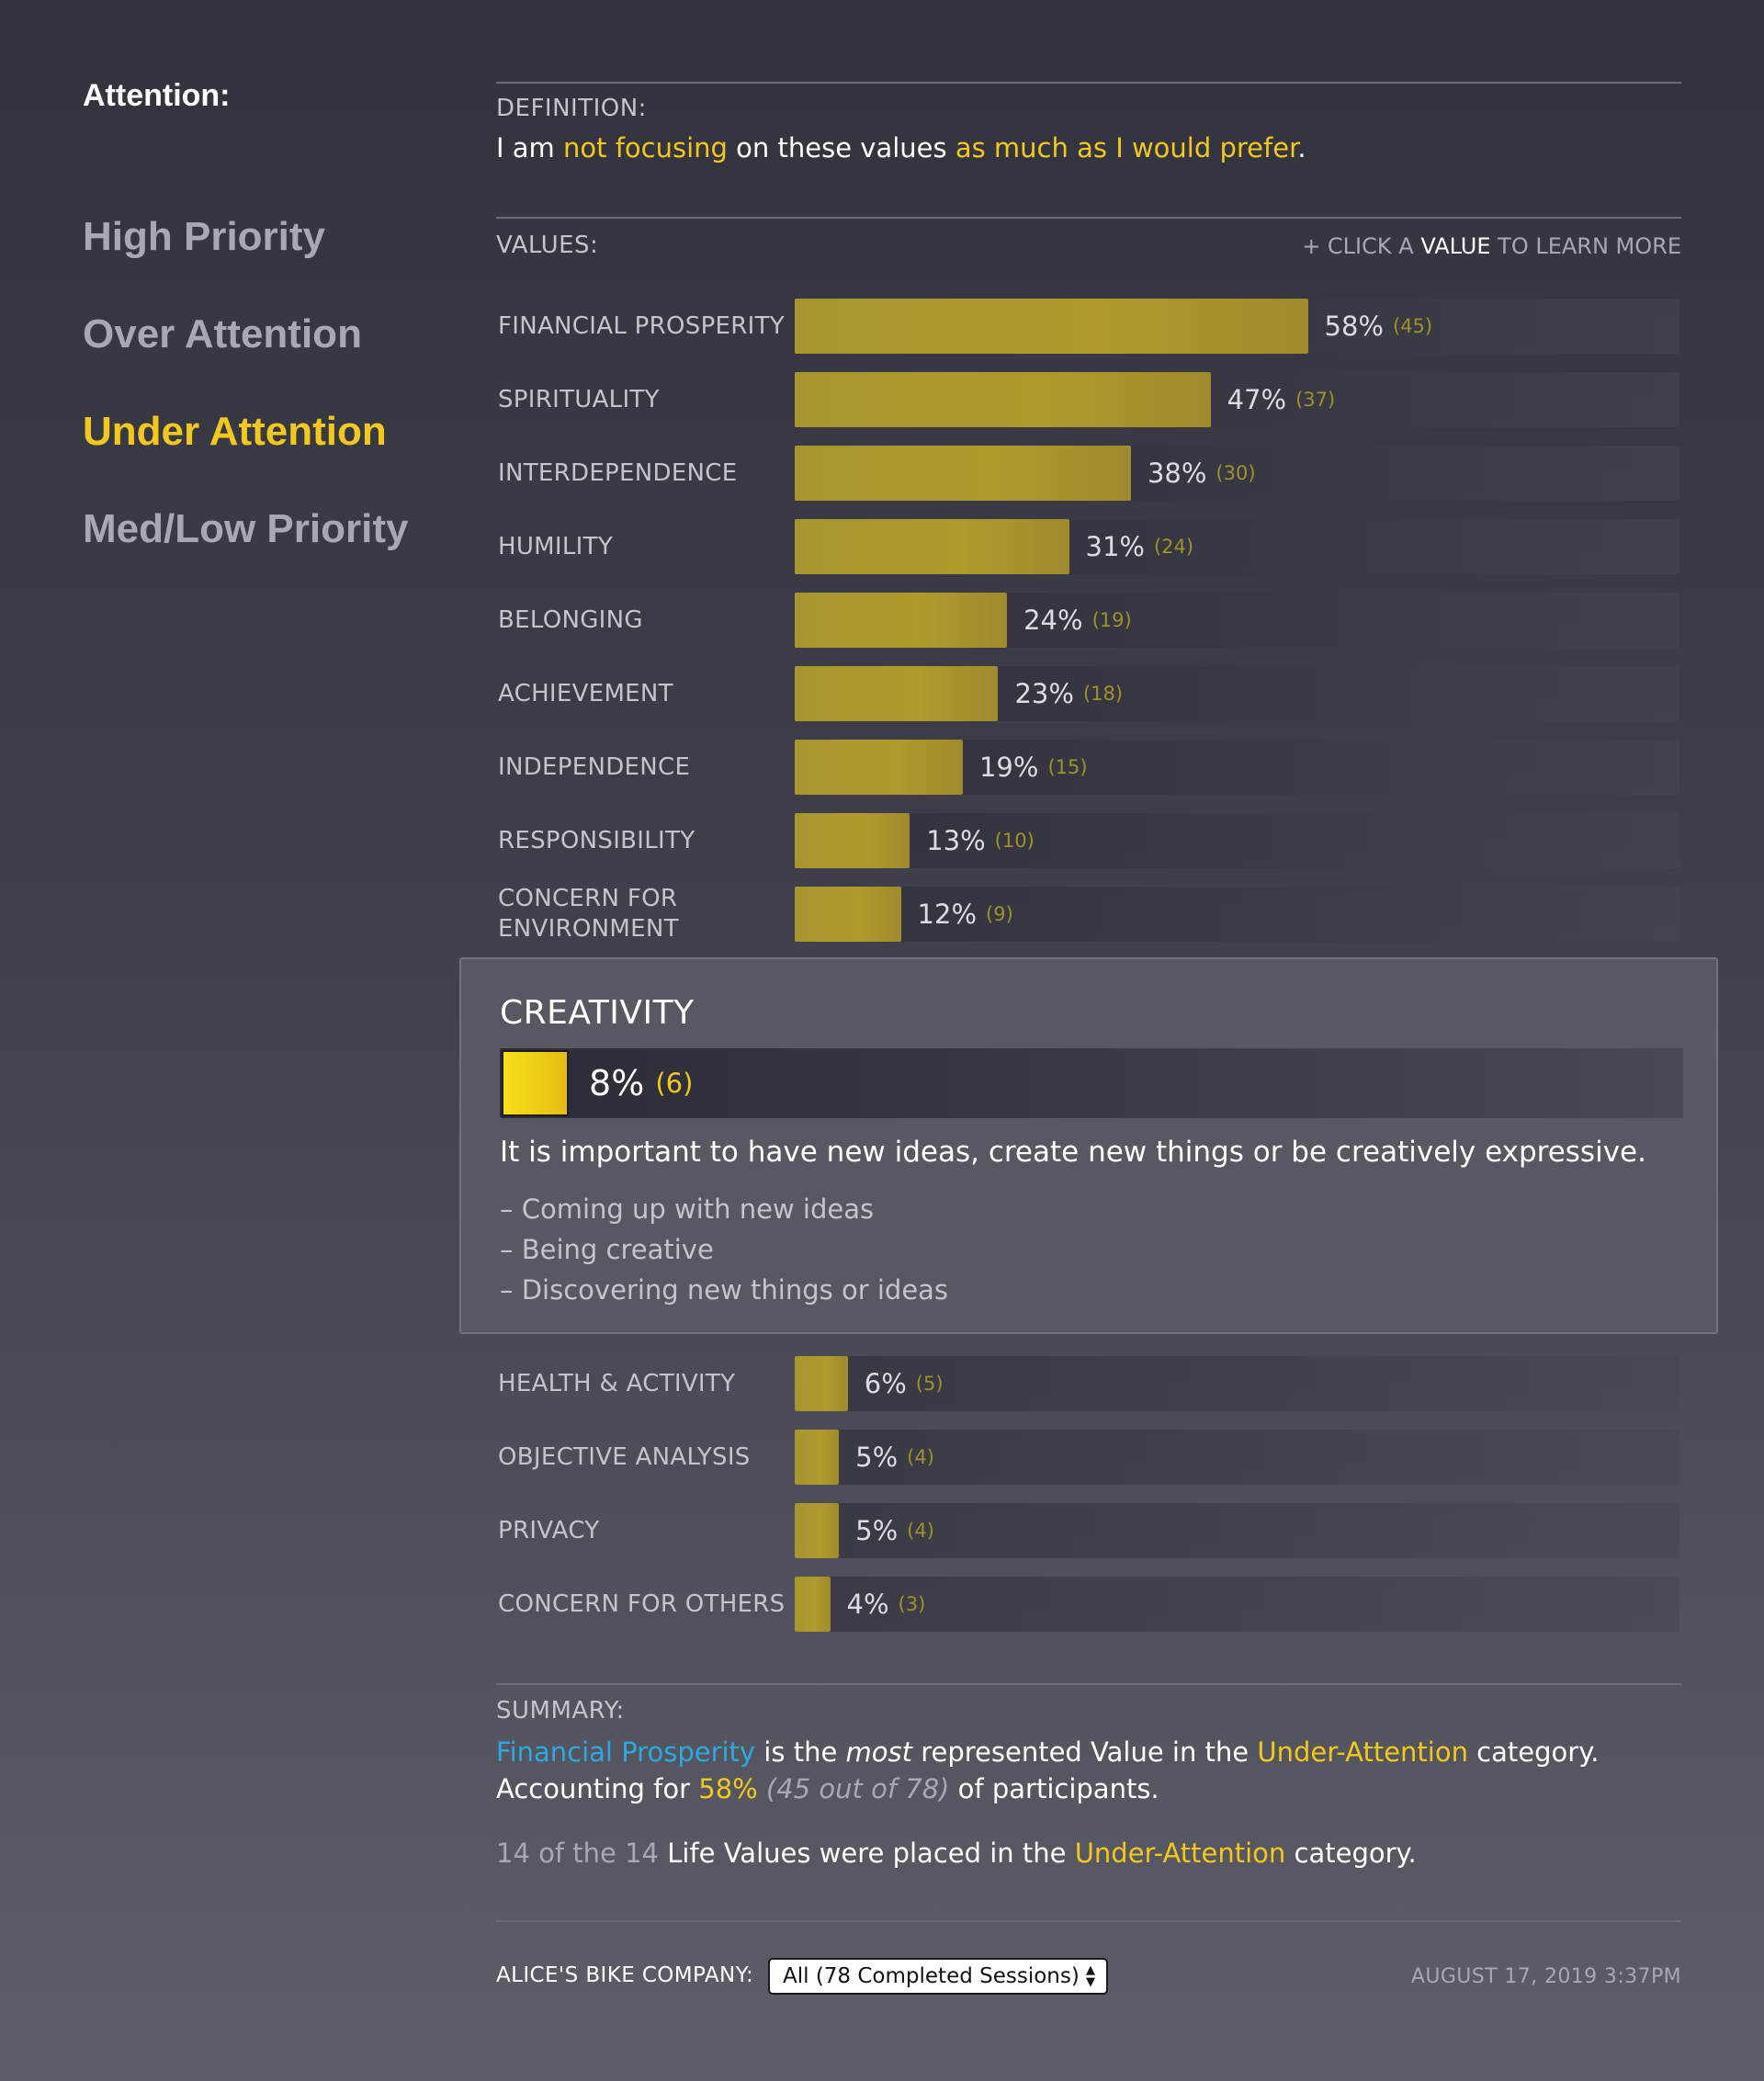 The height and width of the screenshot is (2081, 1764). Describe the element at coordinates (1237, 1383) in the screenshot. I see `bar-track: 6% (5)` at that location.